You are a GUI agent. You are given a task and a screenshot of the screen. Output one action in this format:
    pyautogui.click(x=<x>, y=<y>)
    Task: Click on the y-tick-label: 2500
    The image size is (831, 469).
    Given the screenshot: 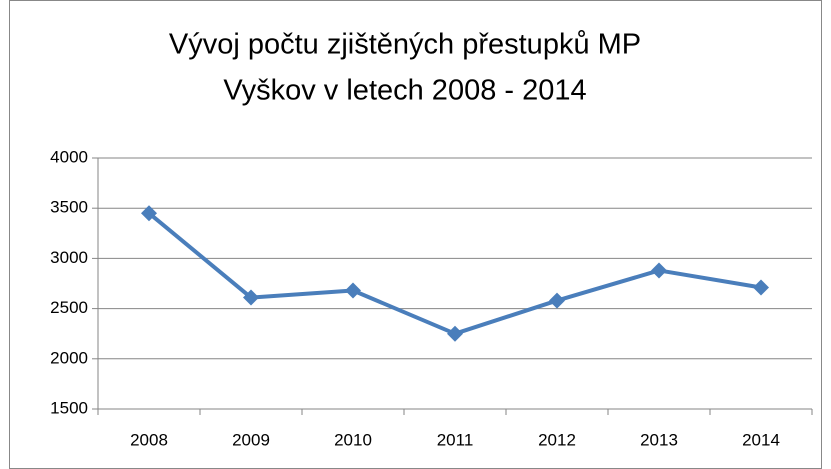 What is the action you would take?
    pyautogui.click(x=69, y=307)
    